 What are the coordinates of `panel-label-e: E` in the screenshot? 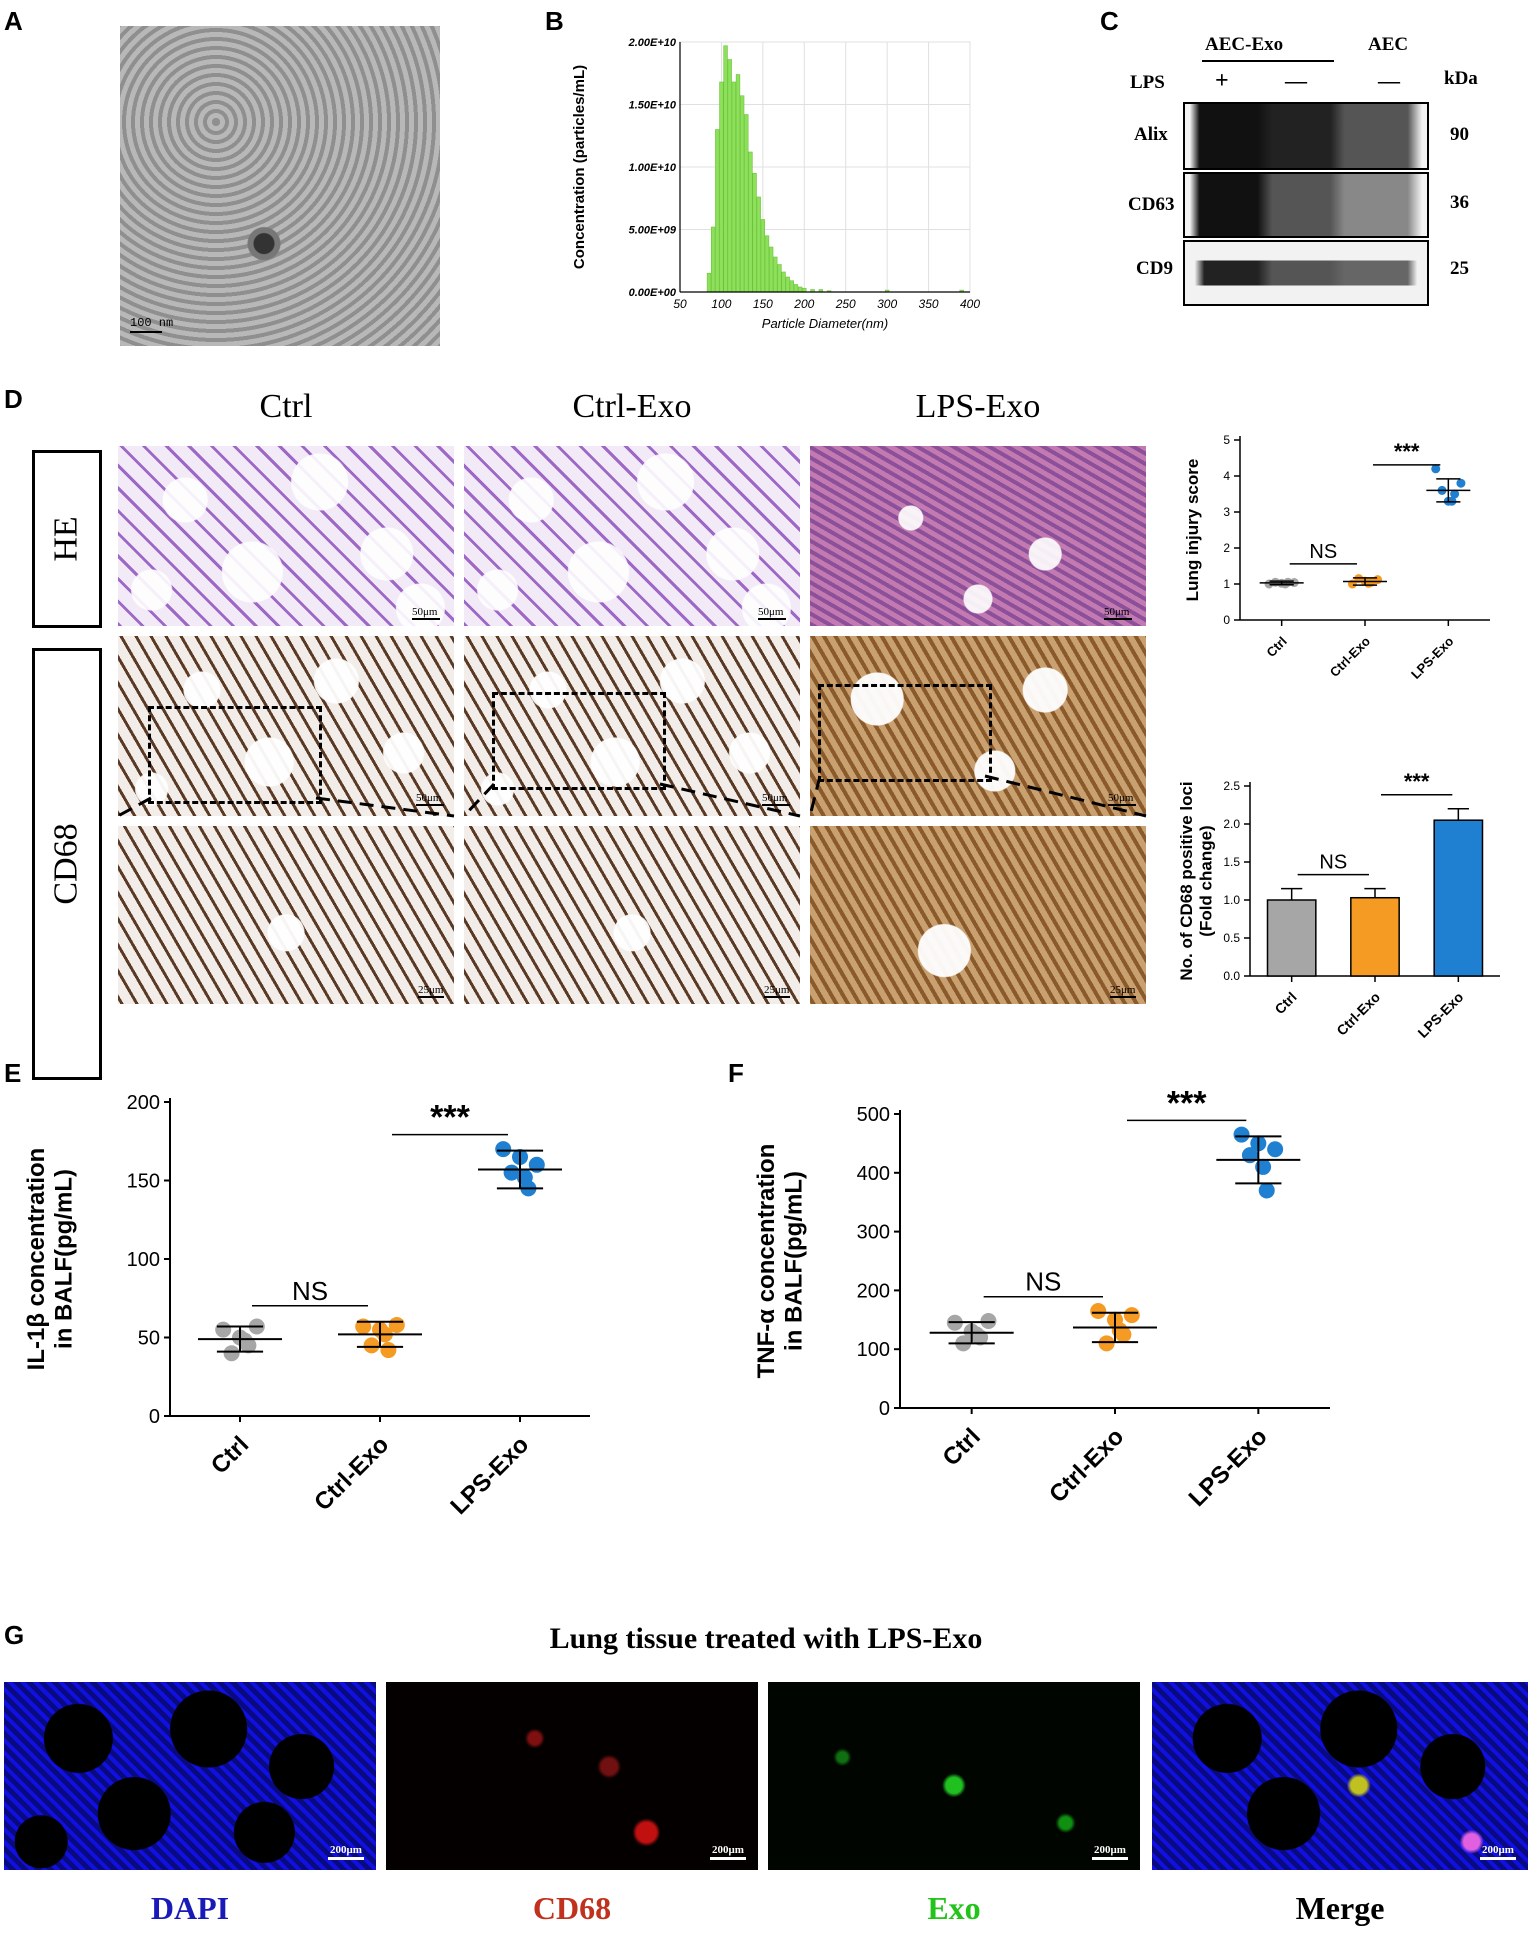 It's located at (13, 1073).